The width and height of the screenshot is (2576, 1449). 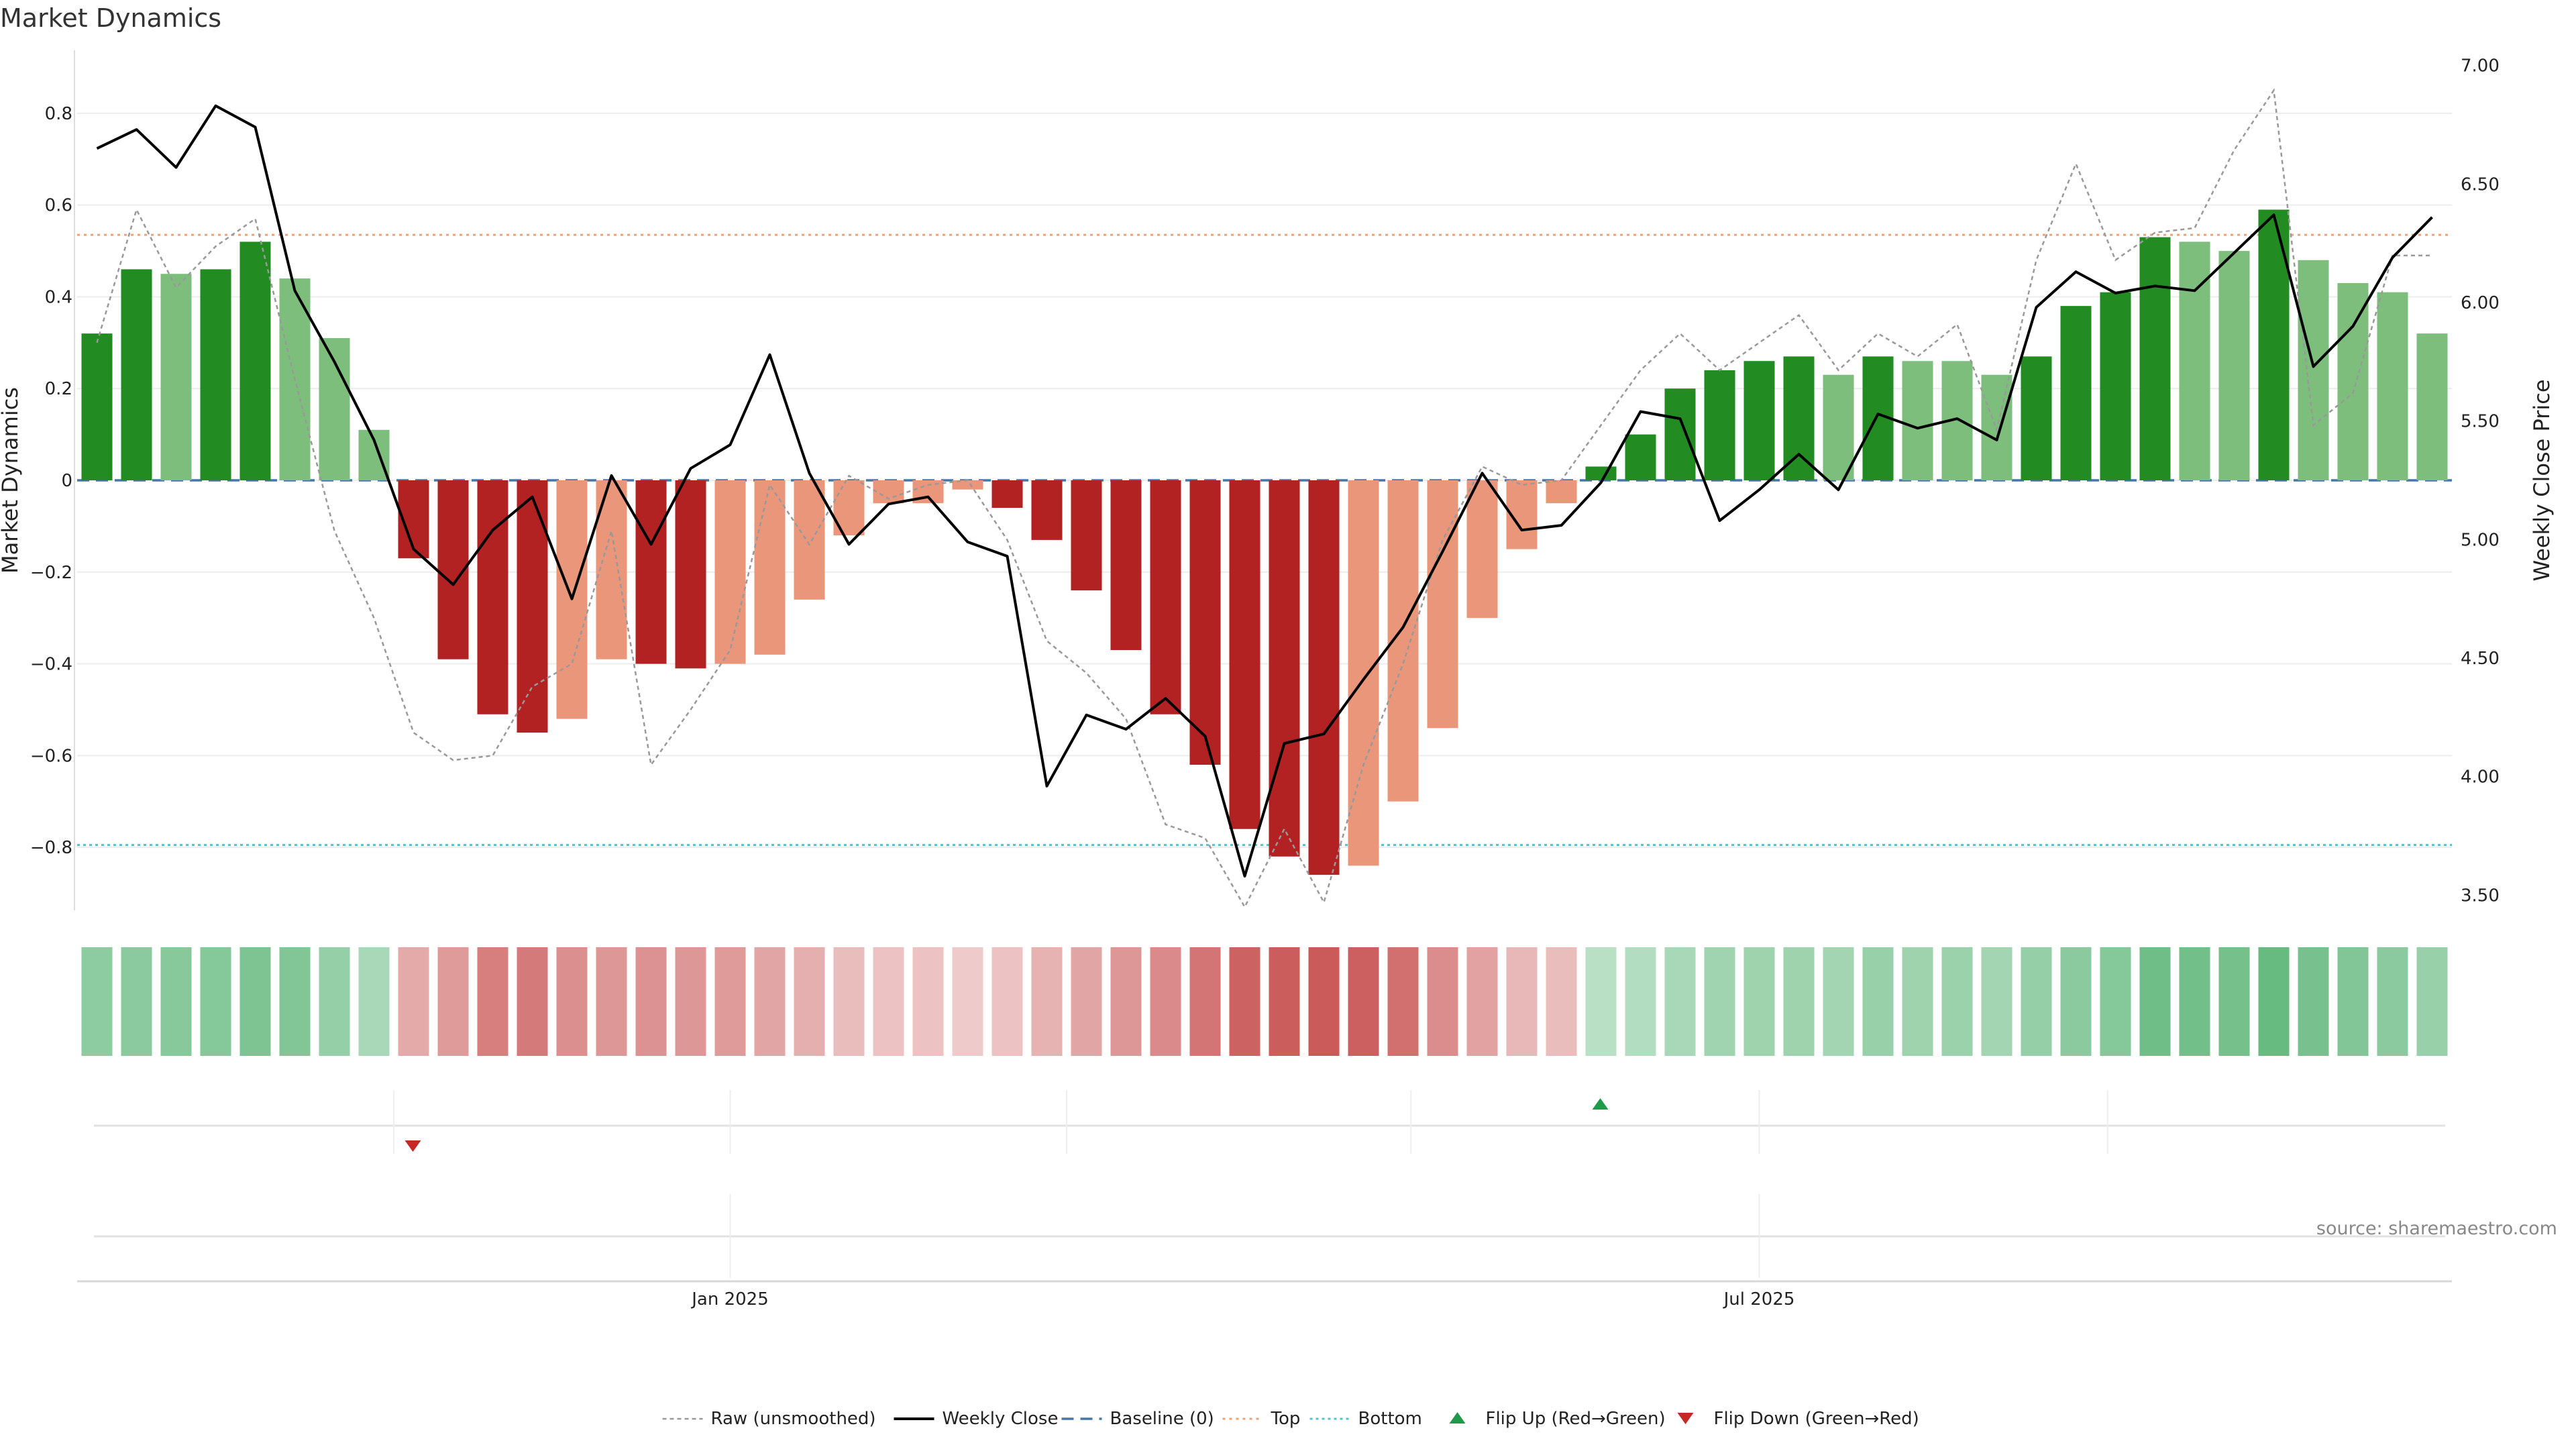 I want to click on legend-item-flipdown: Flip Down (Green→Red), so click(x=1798, y=1419).